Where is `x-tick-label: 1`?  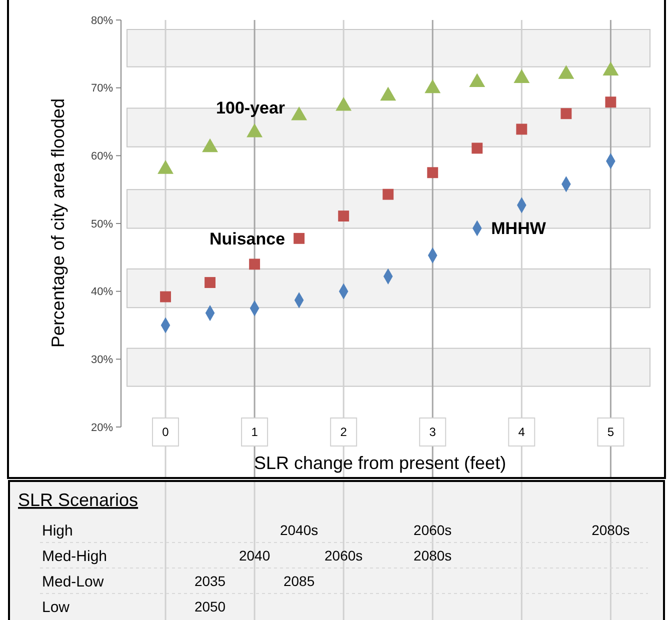
x-tick-label: 1 is located at coordinates (254, 432).